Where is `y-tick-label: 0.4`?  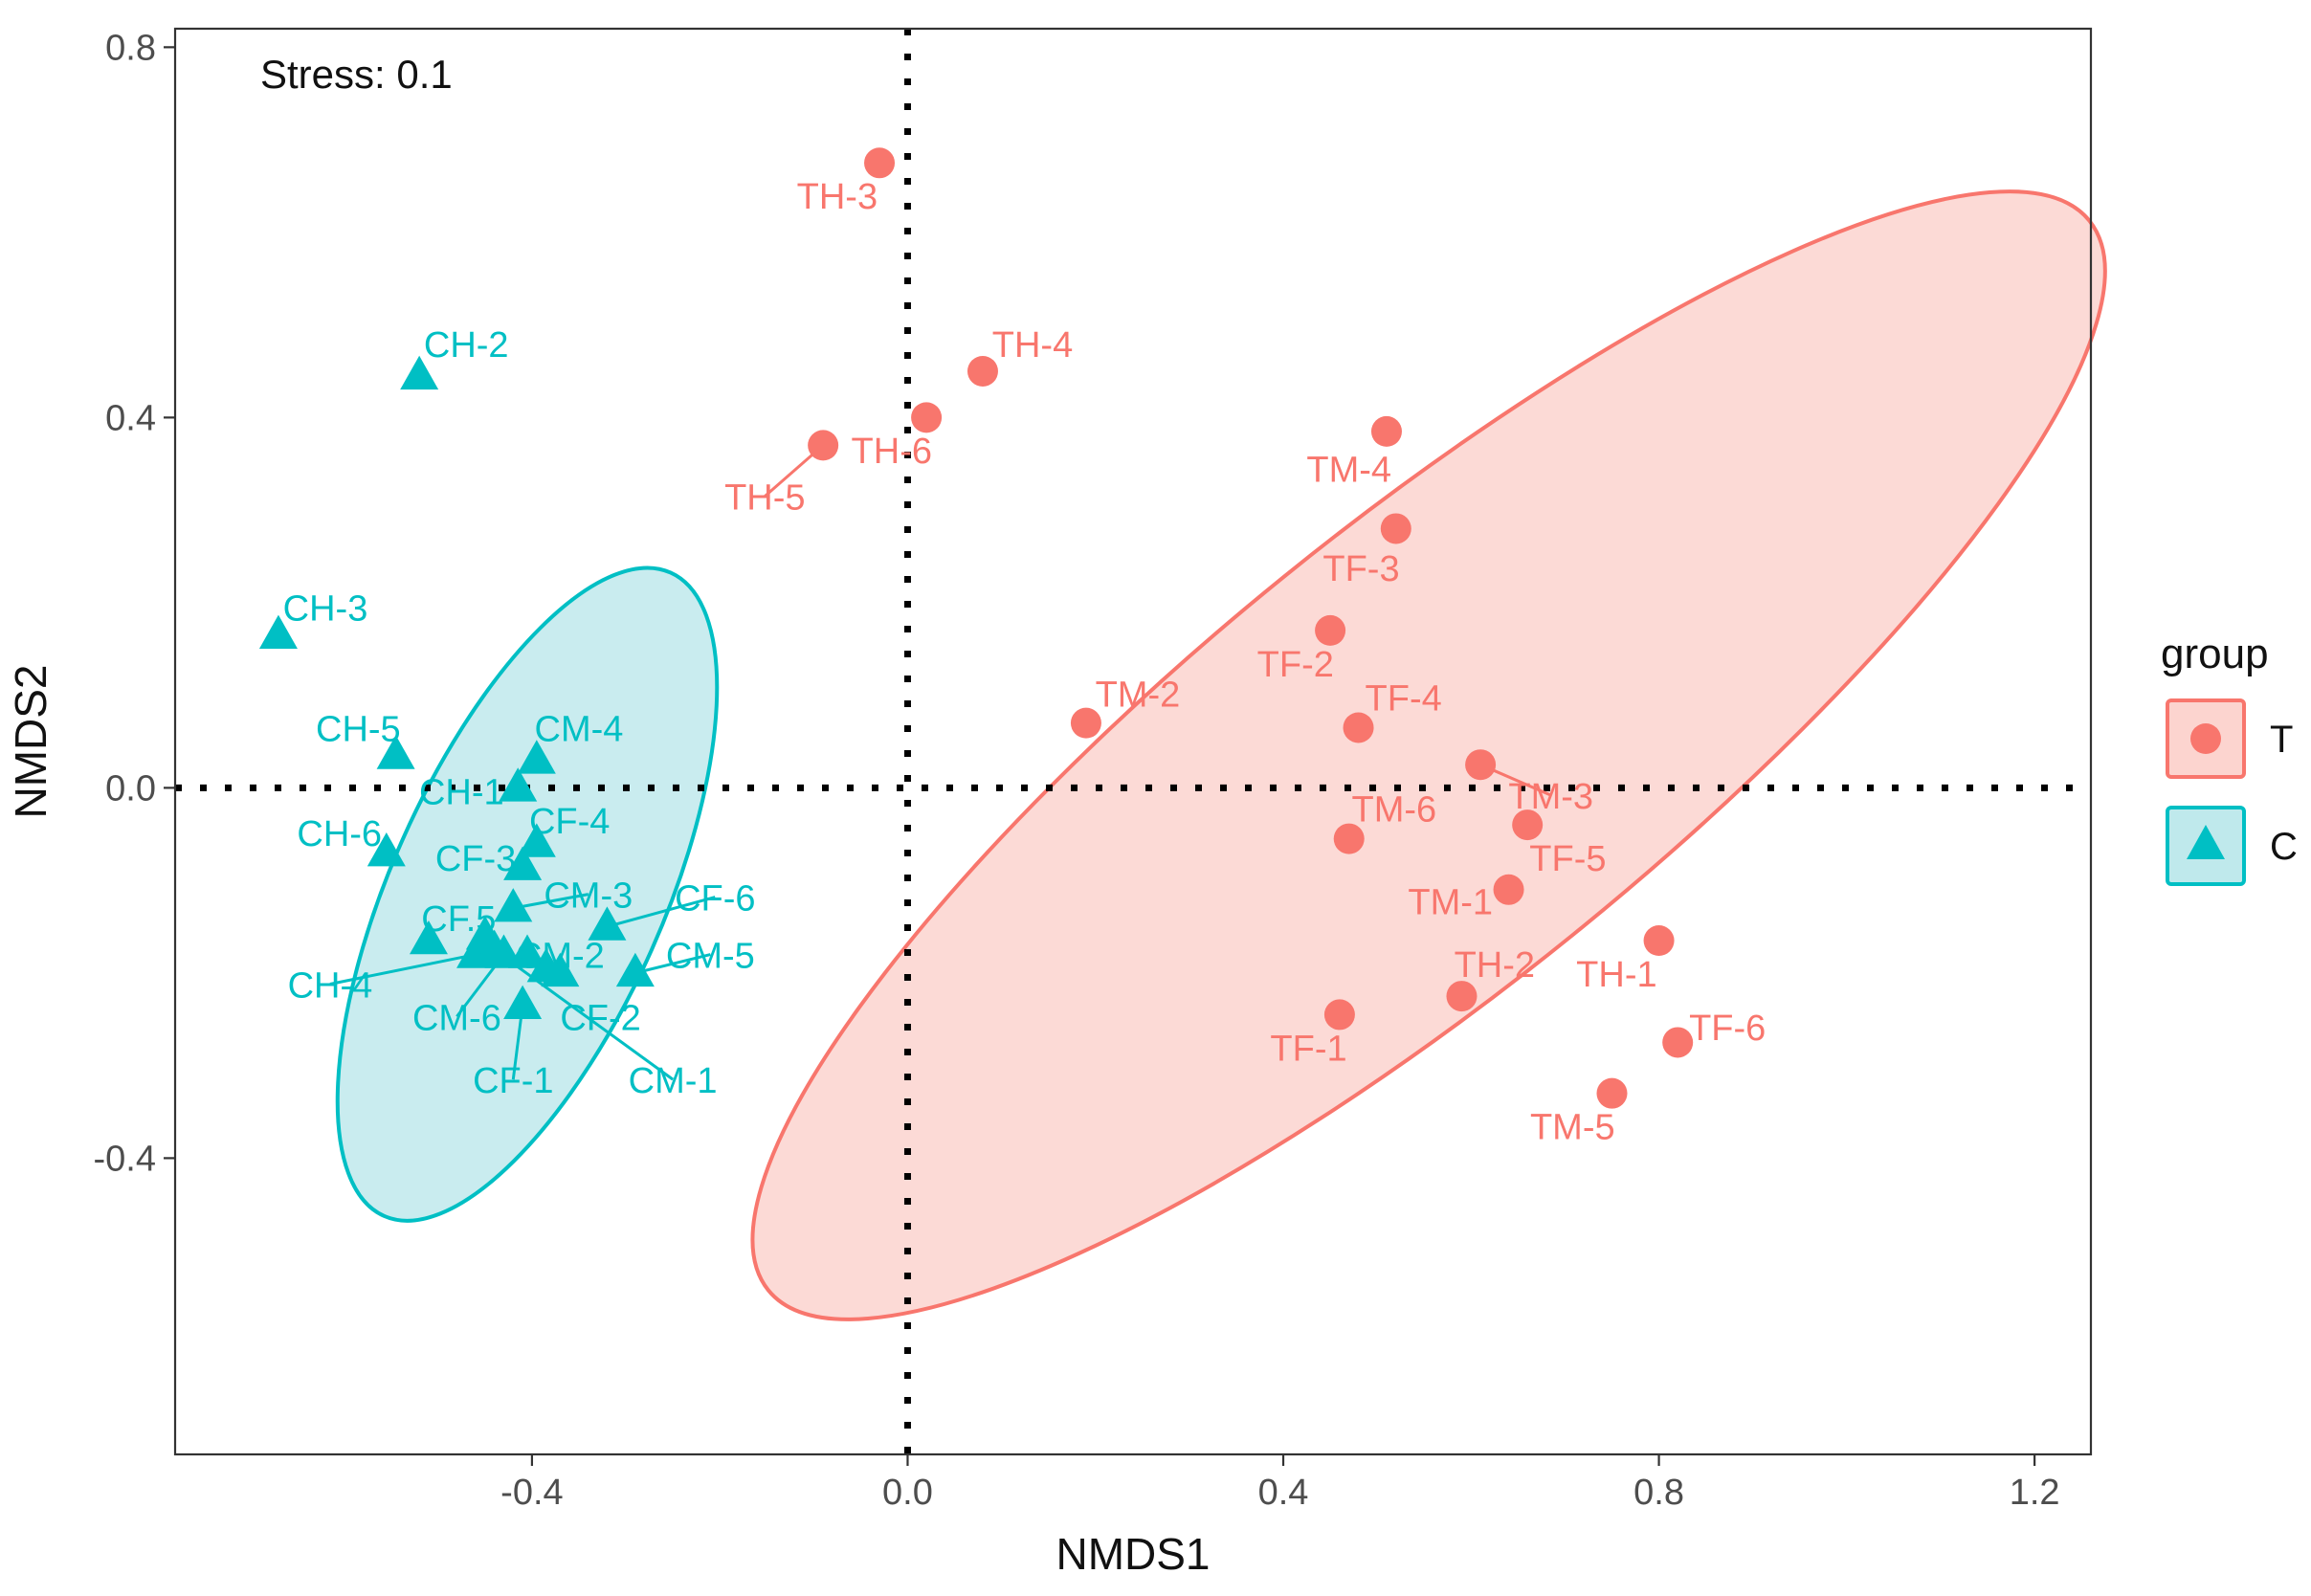 y-tick-label: 0.4 is located at coordinates (130, 418).